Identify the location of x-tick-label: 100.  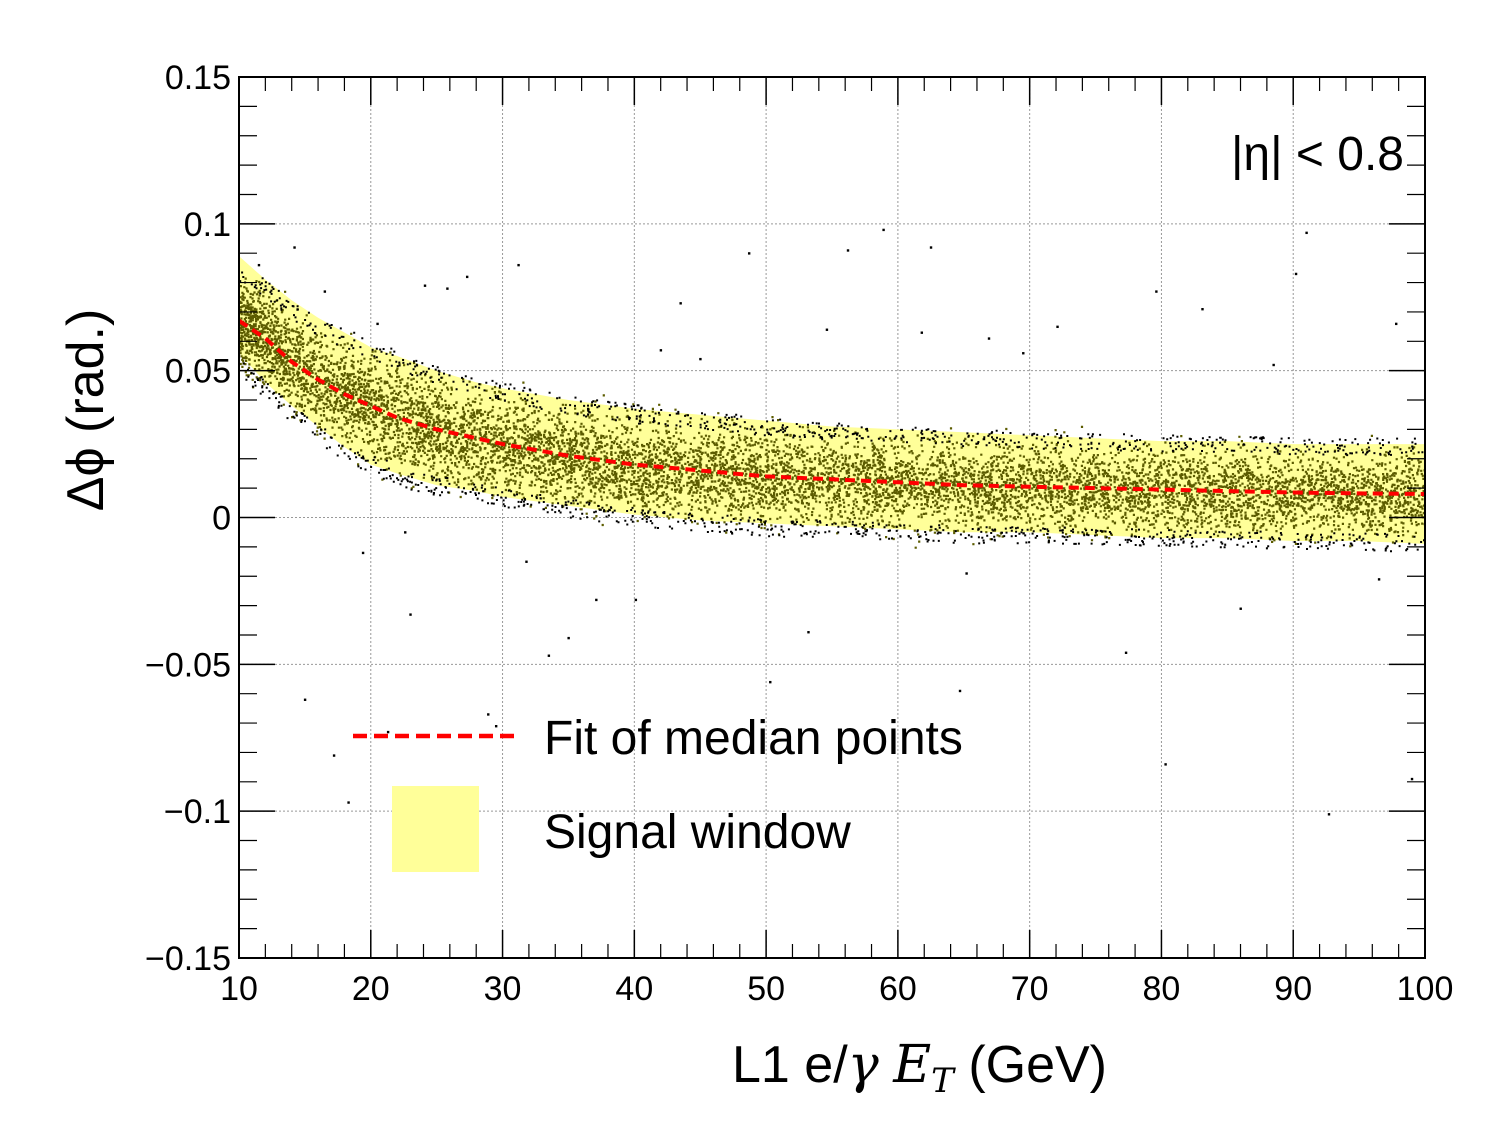
(1425, 989).